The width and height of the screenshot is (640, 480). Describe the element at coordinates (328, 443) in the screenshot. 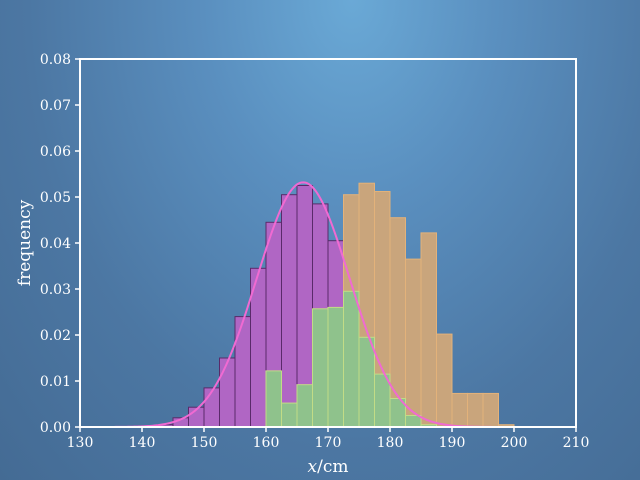

I see `x-tick-label: 170` at that location.